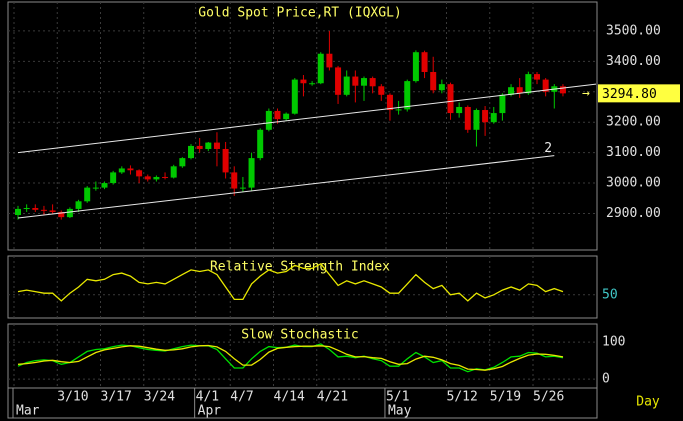 This screenshot has width=683, height=421. I want to click on y-tick-label: 3100.00, so click(633, 152).